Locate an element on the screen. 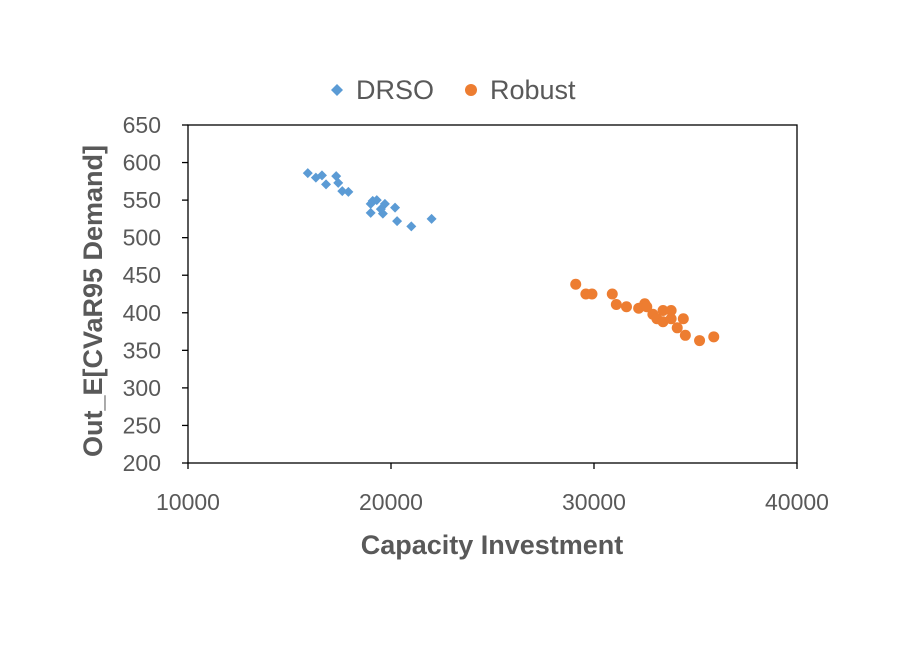  y-tick-label: 400 is located at coordinates (142, 313).